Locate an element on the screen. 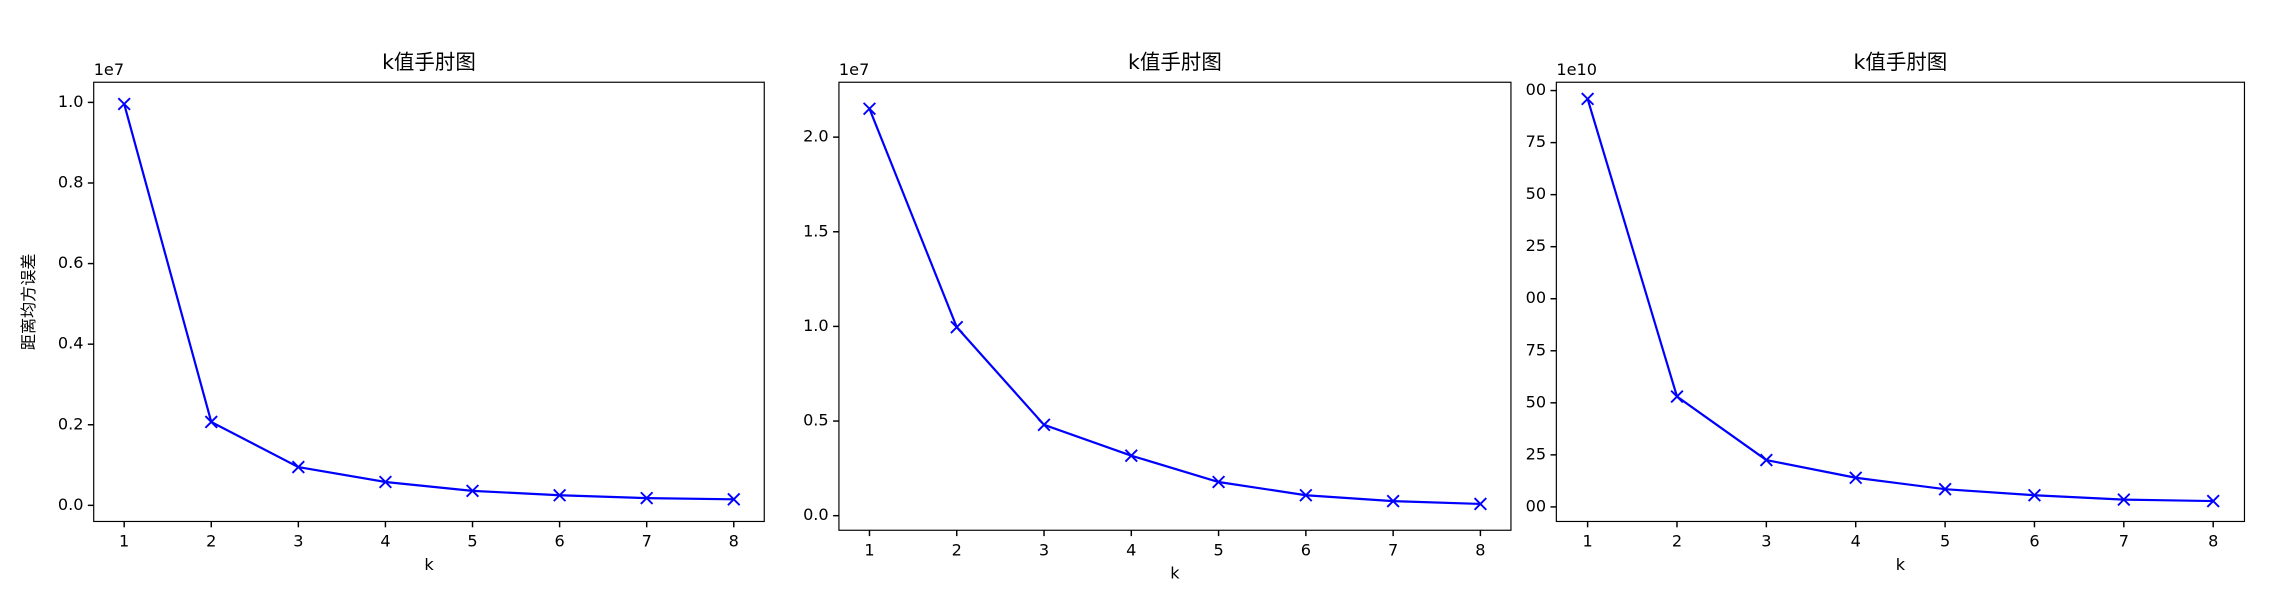 Image resolution: width=2284 pixels, height=596 pixels. y-tick-label: 0.6 is located at coordinates (71, 262).